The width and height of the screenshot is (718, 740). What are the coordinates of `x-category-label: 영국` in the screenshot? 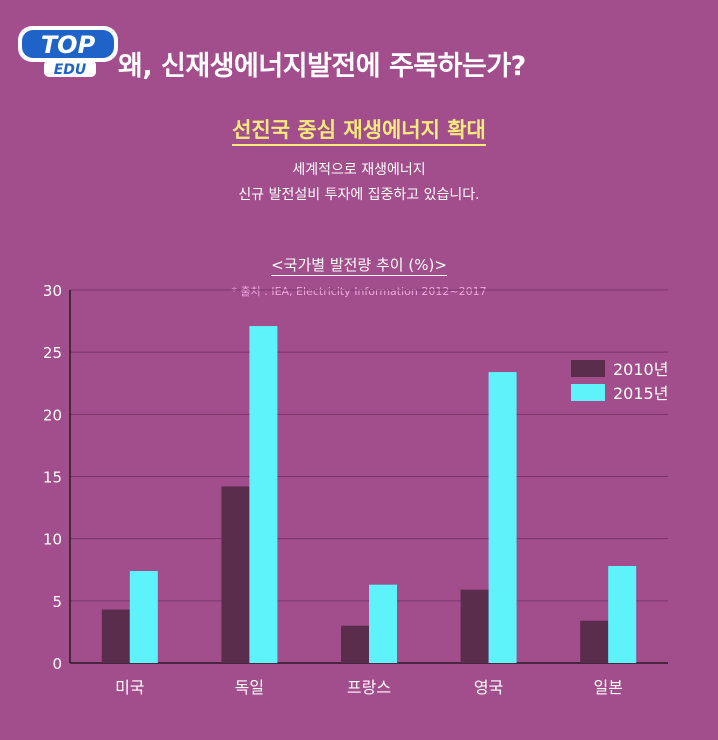 It's located at (488, 687).